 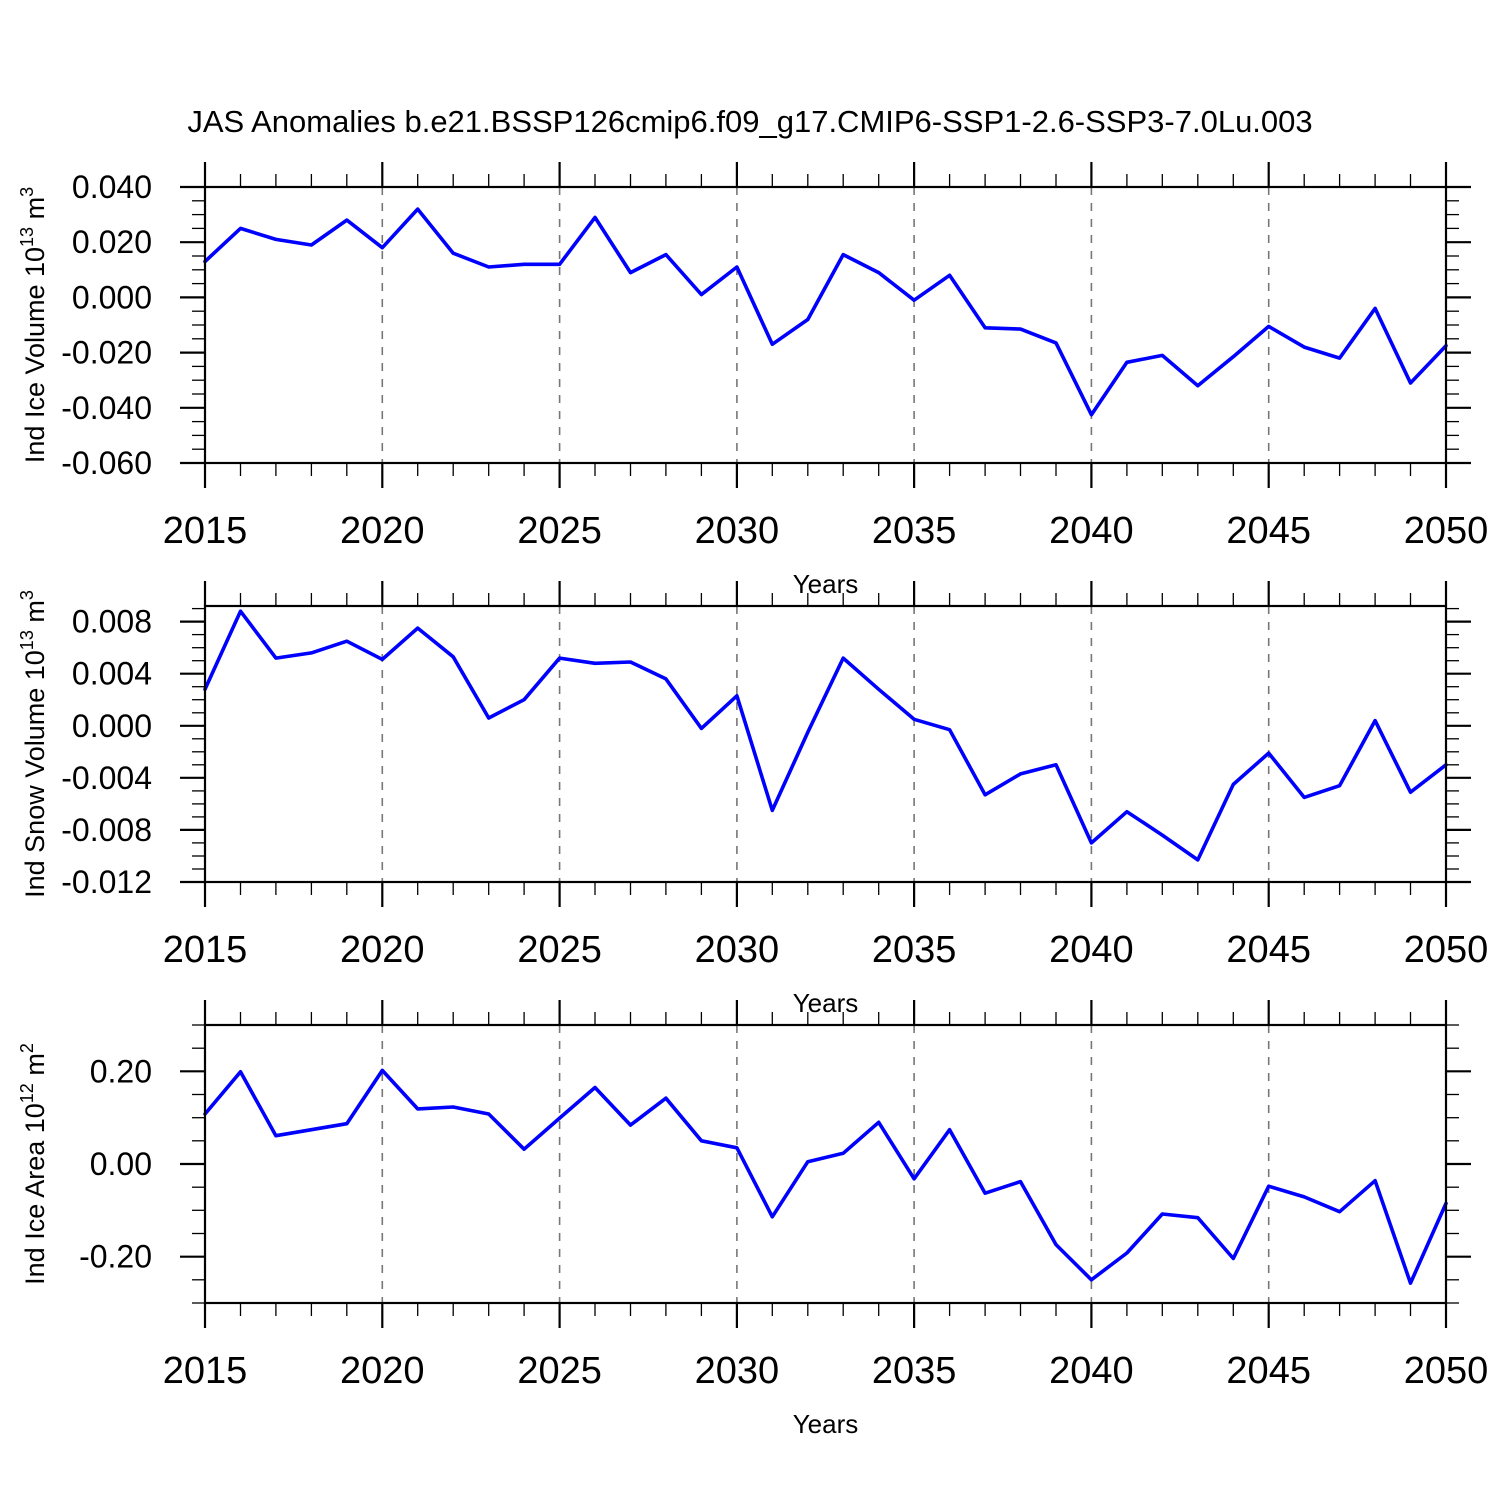 What do you see at coordinates (106, 353) in the screenshot?
I see `y-tick-label: -0.020` at bounding box center [106, 353].